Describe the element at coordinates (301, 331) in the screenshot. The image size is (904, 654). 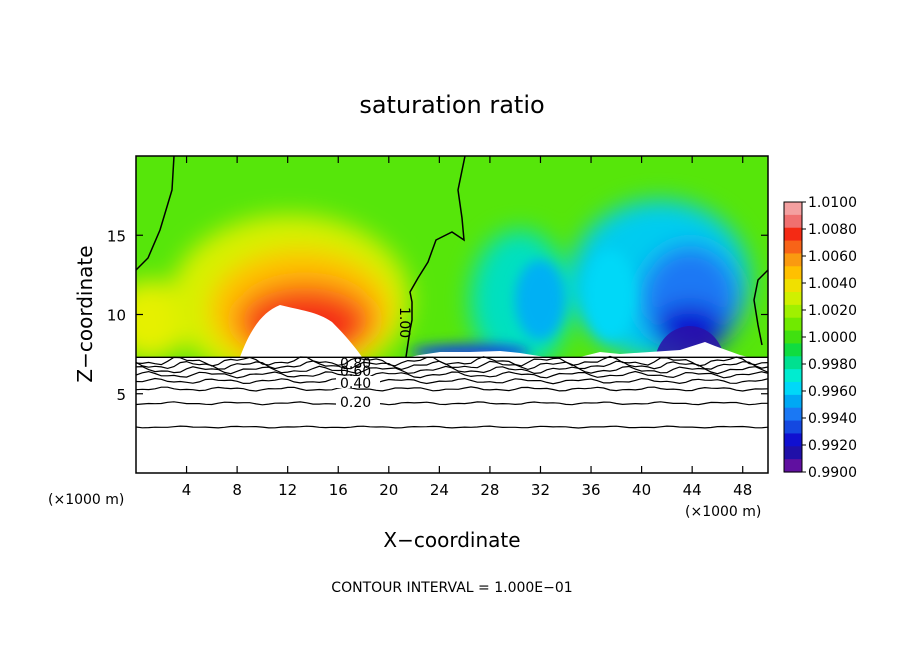
I see `supersaturated-cloud-region` at that location.